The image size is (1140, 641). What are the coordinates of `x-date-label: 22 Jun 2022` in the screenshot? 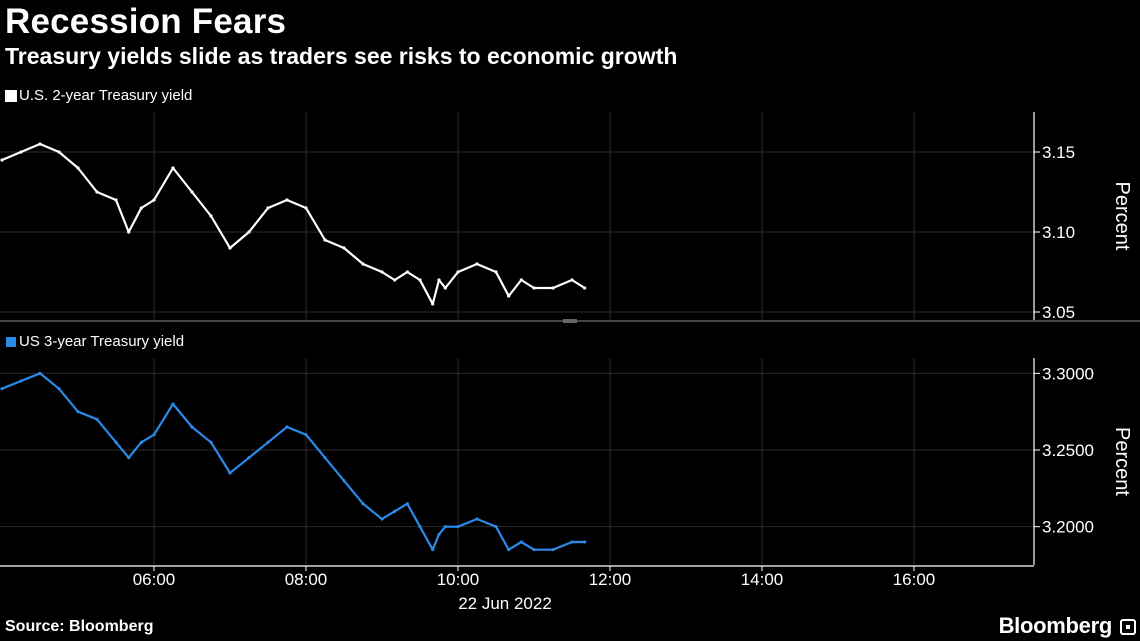 It's located at (505, 603).